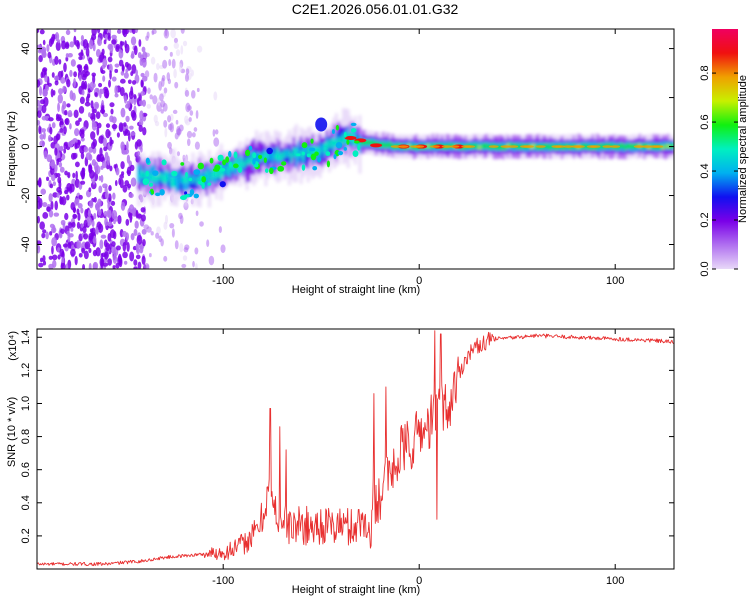 This screenshot has height=600, width=750. Describe the element at coordinates (356, 290) in the screenshot. I see `spectrogram-xlabel: Height of straight line (km)` at that location.